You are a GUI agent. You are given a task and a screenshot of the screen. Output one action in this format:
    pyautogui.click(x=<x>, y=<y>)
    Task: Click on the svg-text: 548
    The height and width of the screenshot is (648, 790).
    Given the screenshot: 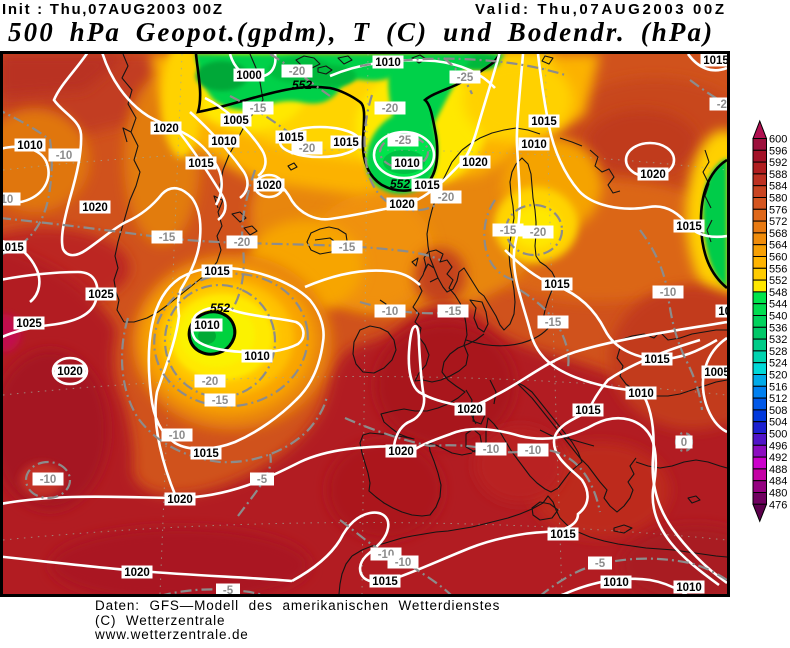 What is the action you would take?
    pyautogui.click(x=778, y=293)
    